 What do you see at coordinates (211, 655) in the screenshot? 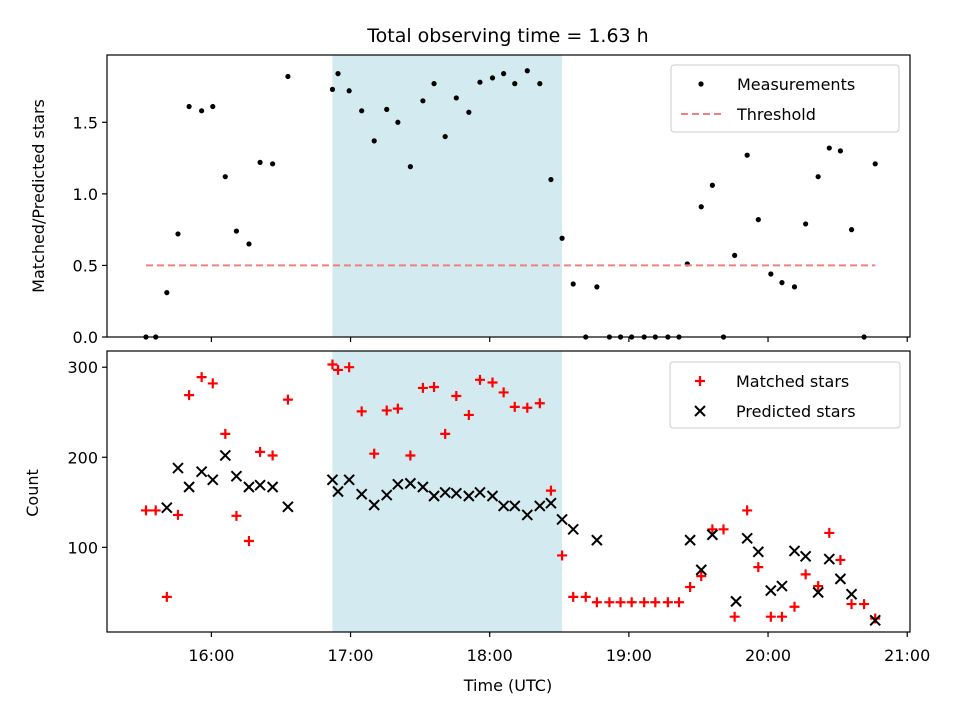
I see `count-x-tick-label: 16:00` at bounding box center [211, 655].